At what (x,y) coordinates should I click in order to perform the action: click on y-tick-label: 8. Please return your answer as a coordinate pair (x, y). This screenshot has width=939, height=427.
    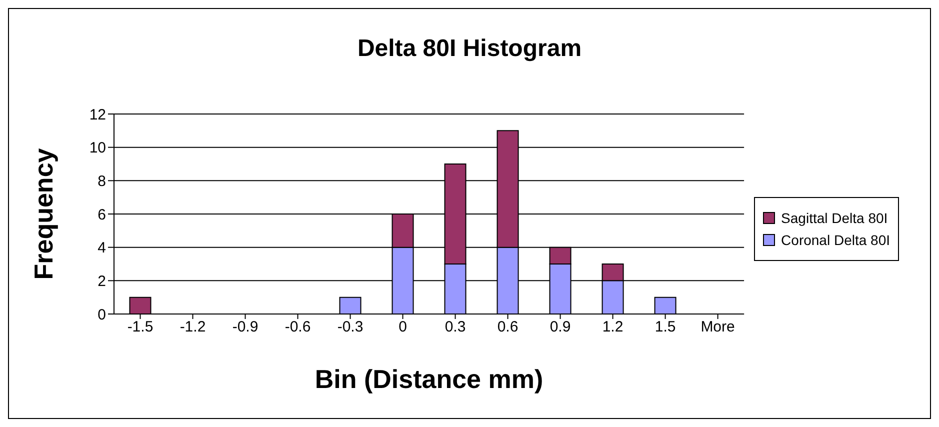
    Looking at the image, I should click on (102, 181).